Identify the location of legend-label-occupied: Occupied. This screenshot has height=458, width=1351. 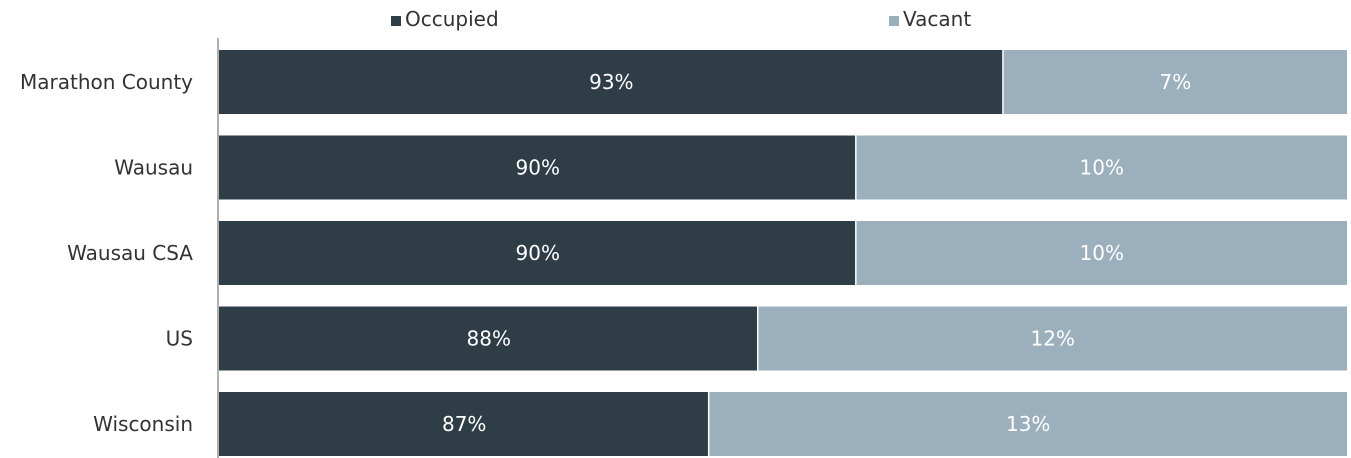
(452, 19).